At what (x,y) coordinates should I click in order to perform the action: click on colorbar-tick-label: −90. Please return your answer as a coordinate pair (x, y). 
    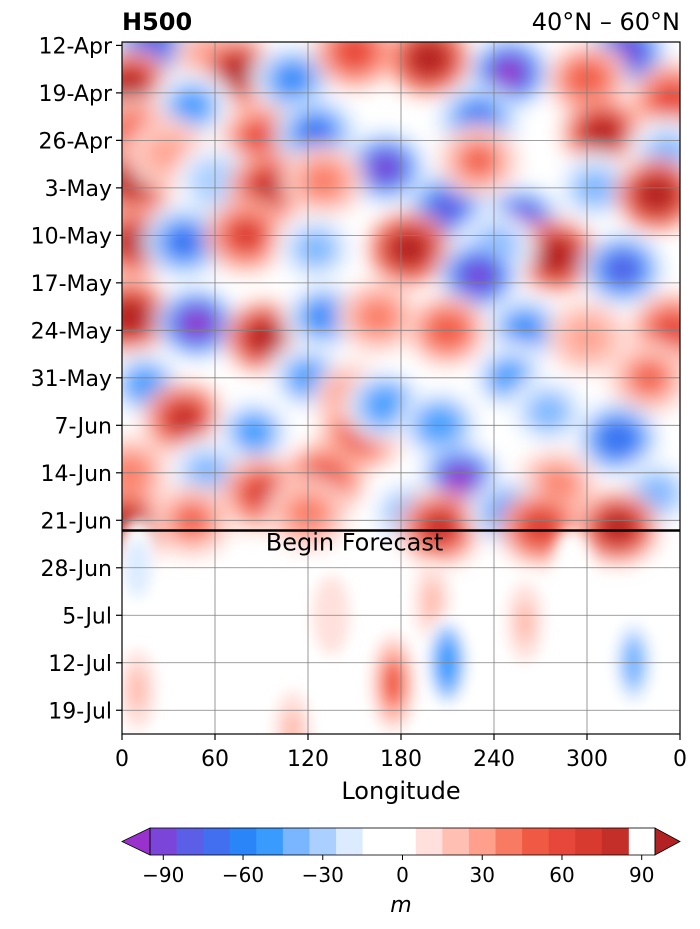
    Looking at the image, I should click on (163, 875).